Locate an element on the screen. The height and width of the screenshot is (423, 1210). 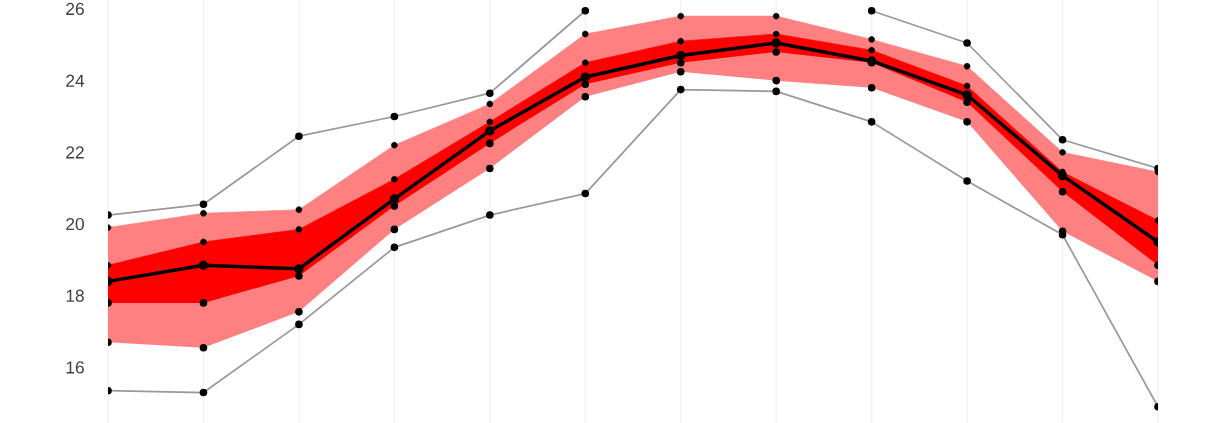
y-tick-label: 24 is located at coordinates (75, 80).